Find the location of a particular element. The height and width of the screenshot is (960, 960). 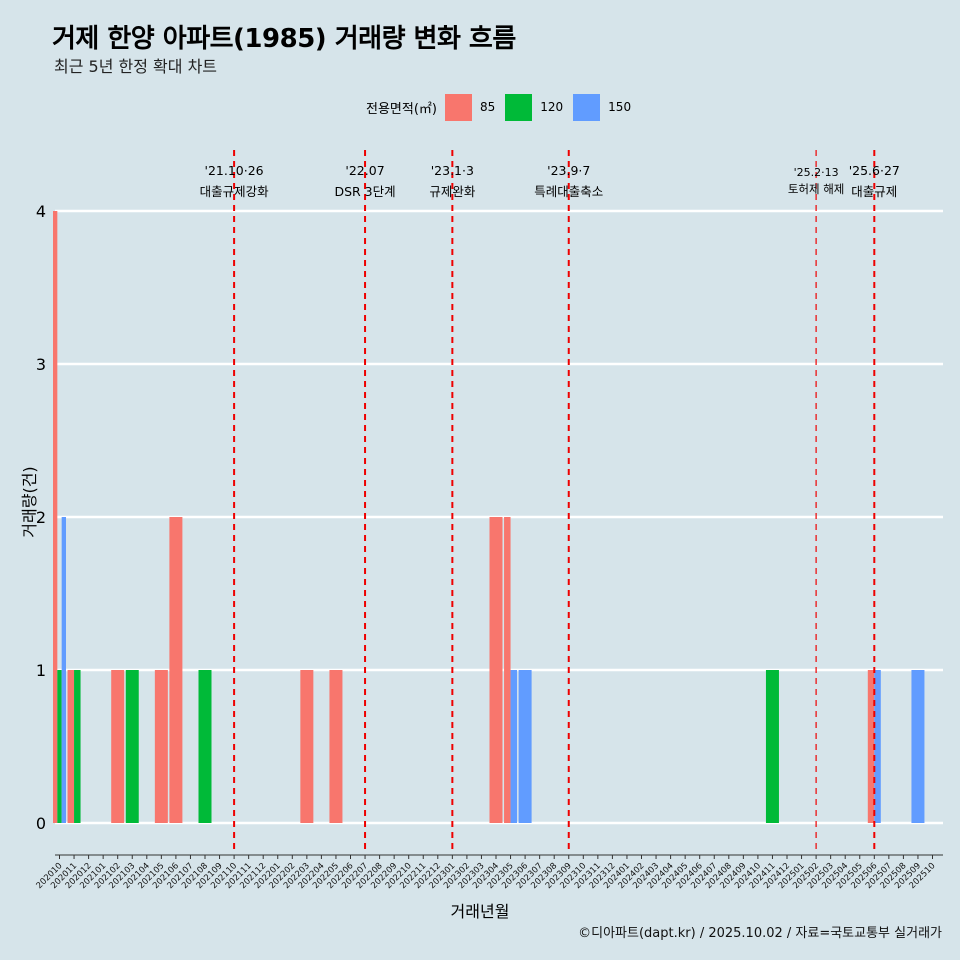

event-date-202506: '25.6·27 is located at coordinates (874, 170).